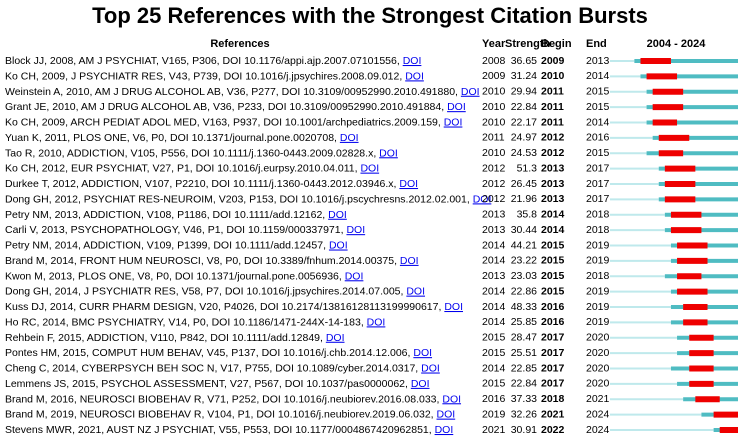 The image size is (740, 437). I want to click on end: 2020, so click(598, 384).